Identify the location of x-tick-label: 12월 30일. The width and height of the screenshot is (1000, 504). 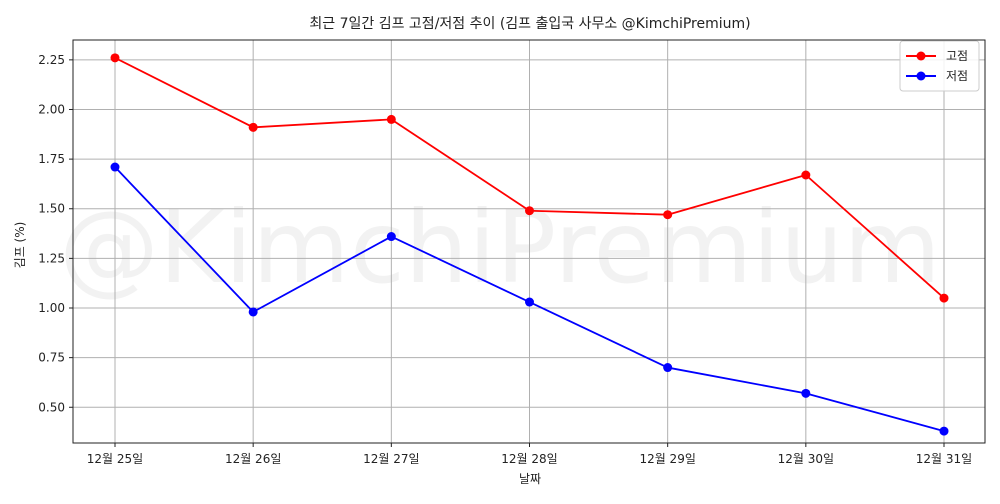
(806, 459).